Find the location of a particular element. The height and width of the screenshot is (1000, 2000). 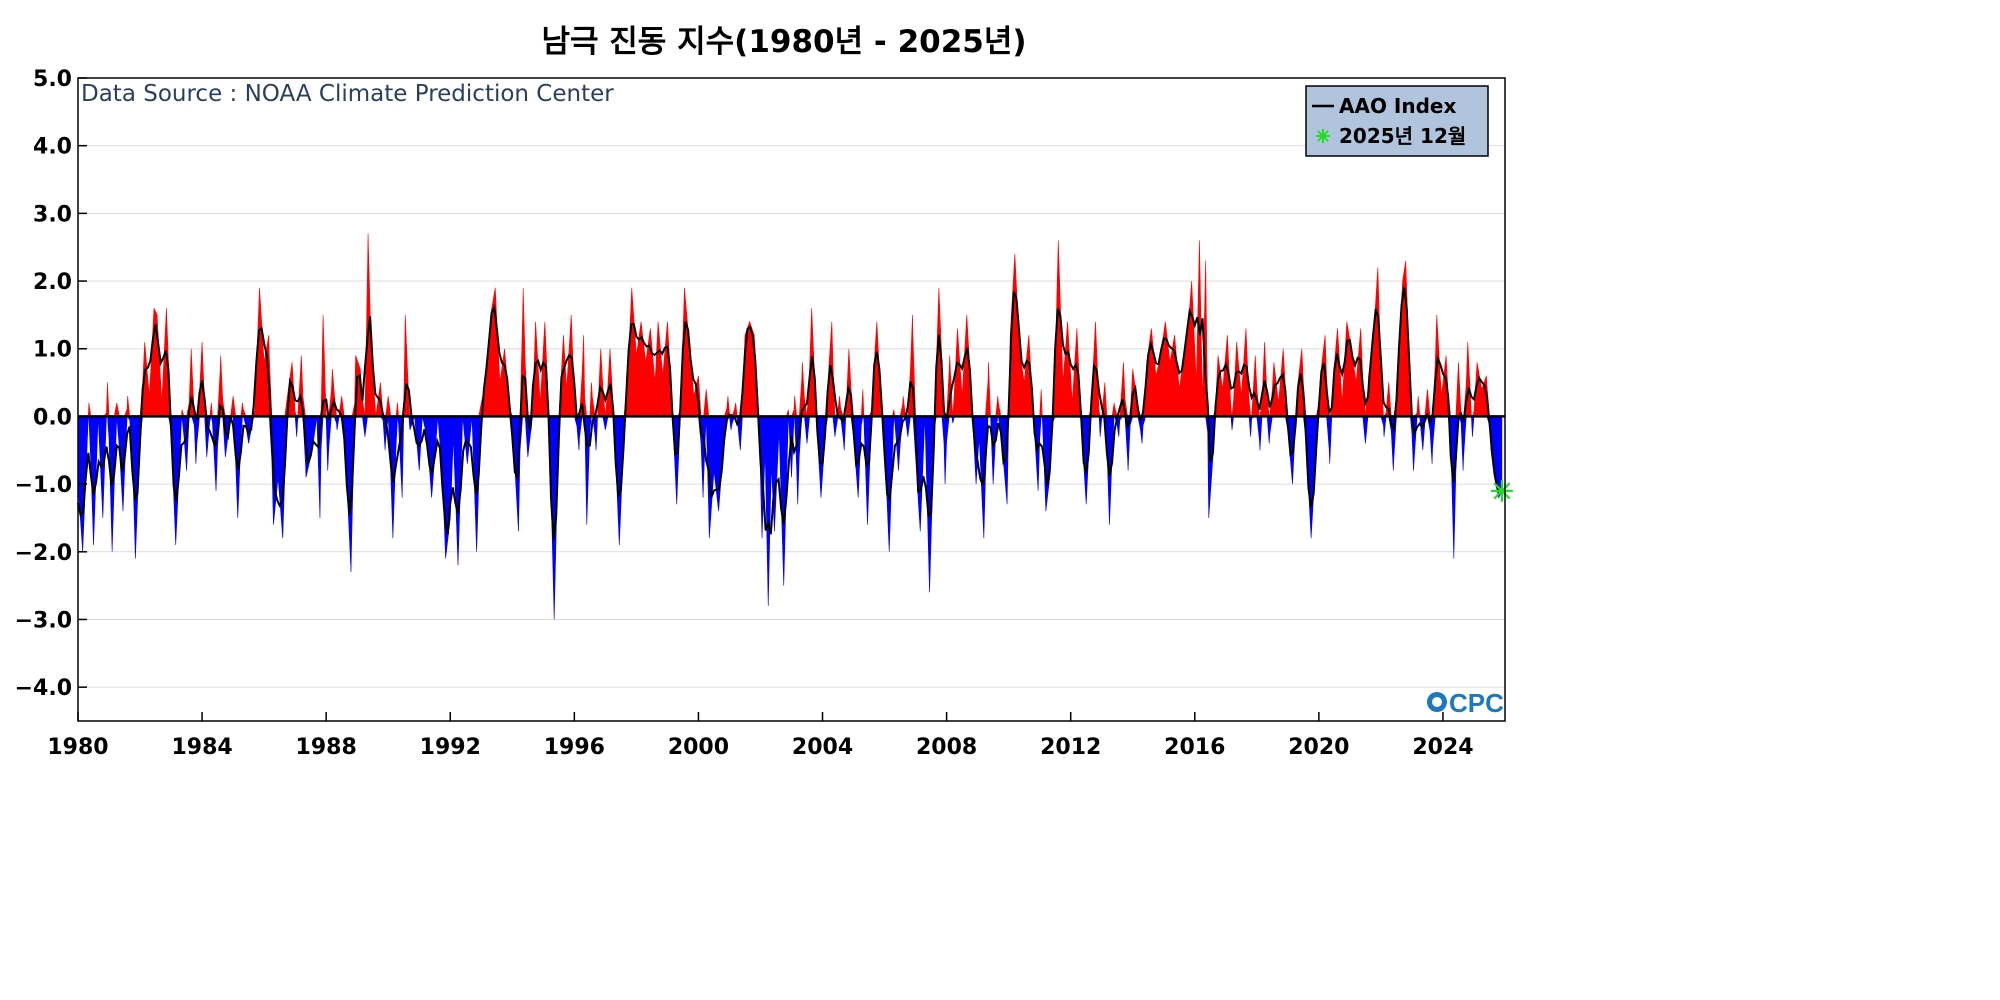

x-tick-label: 1992 is located at coordinates (450, 747).